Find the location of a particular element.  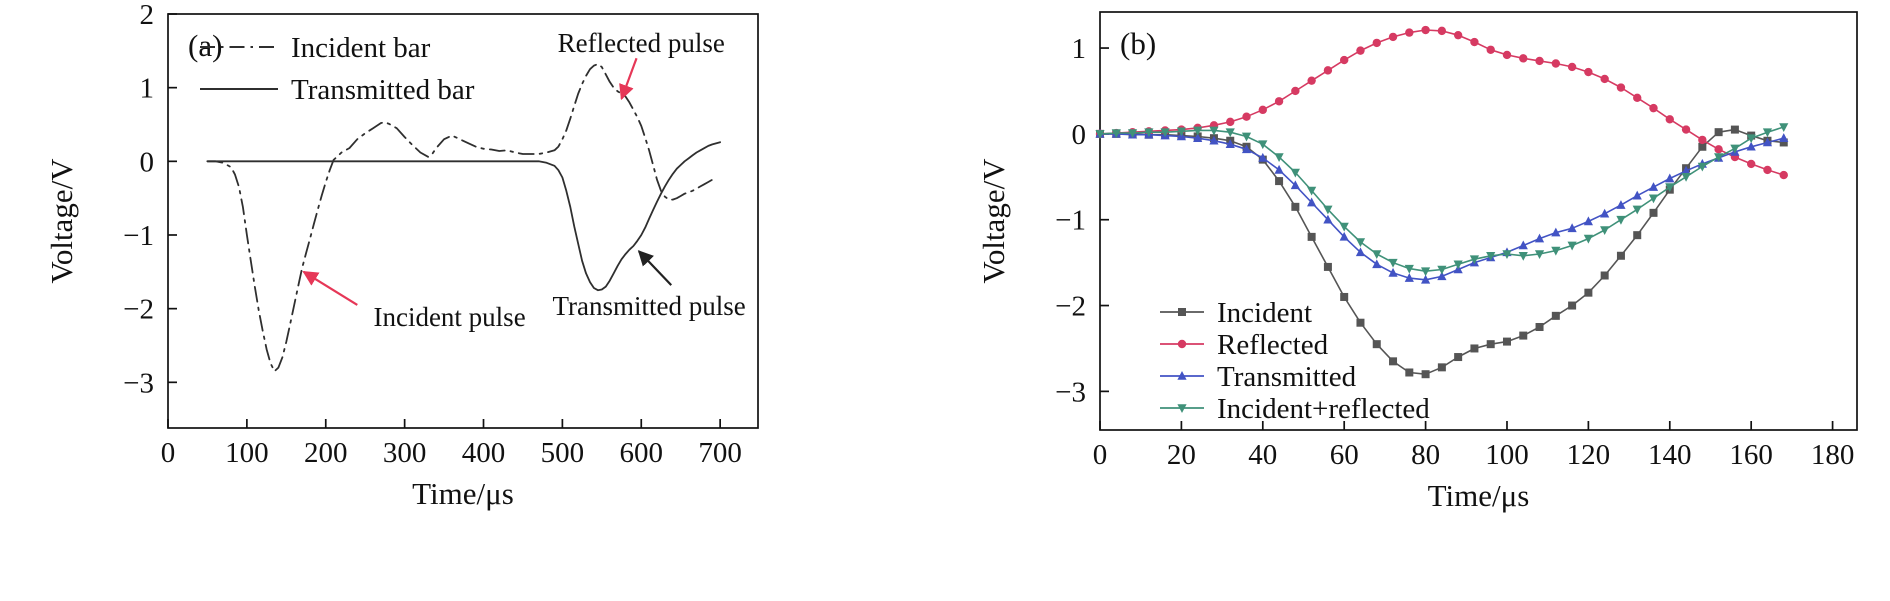

x-tick-label: 200 is located at coordinates (326, 453).